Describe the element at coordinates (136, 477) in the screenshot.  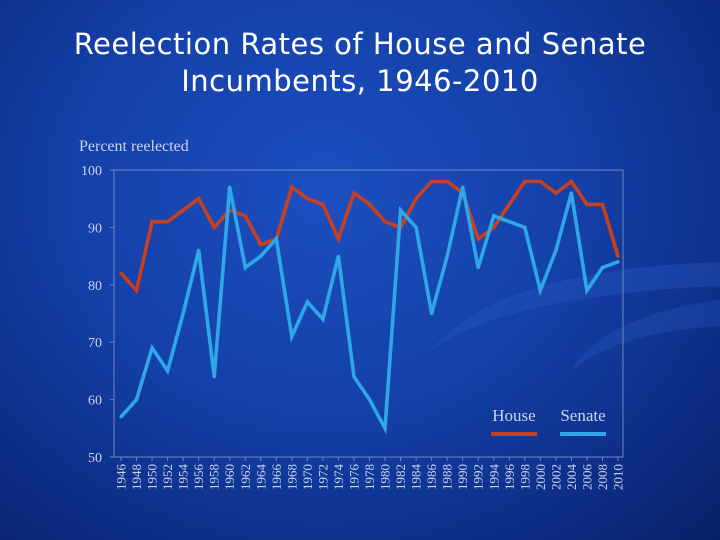
I see `x-tick-label: 1948` at that location.